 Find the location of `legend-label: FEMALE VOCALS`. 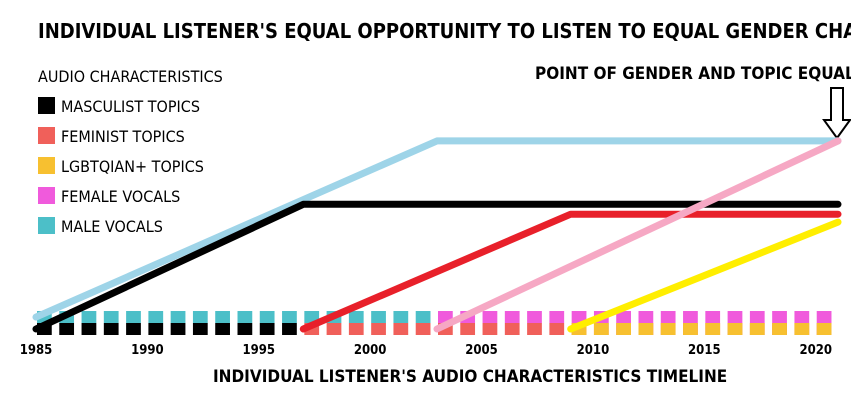

legend-label: FEMALE VOCALS is located at coordinates (120, 196).